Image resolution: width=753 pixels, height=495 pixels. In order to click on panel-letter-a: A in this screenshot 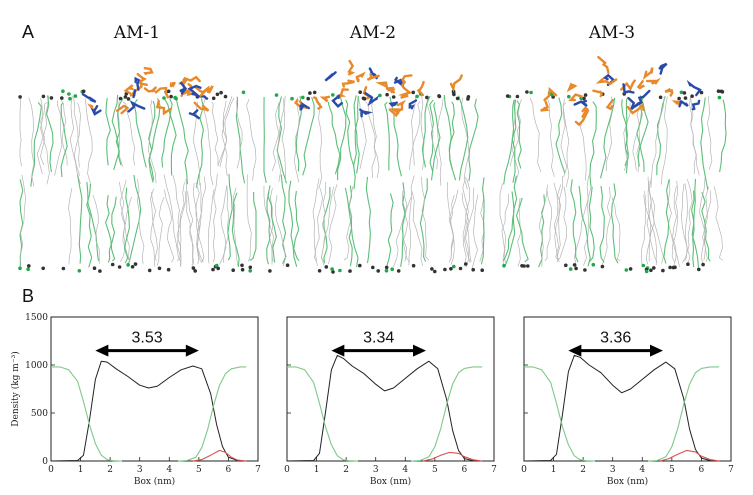, I will do `click(28, 32)`.